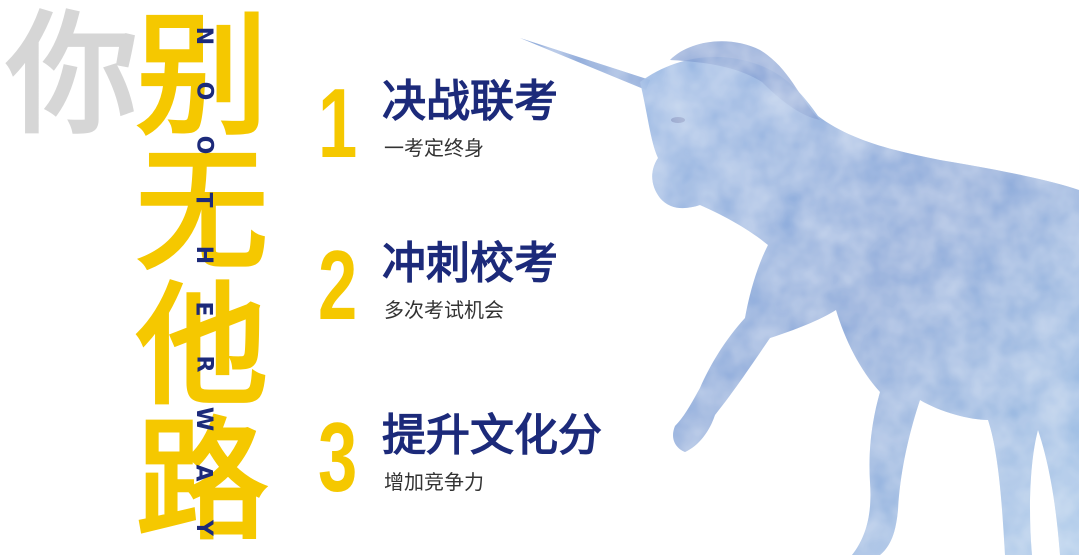 This screenshot has height=555, width=1079. I want to click on step-title: 冲刺校考, so click(470, 263).